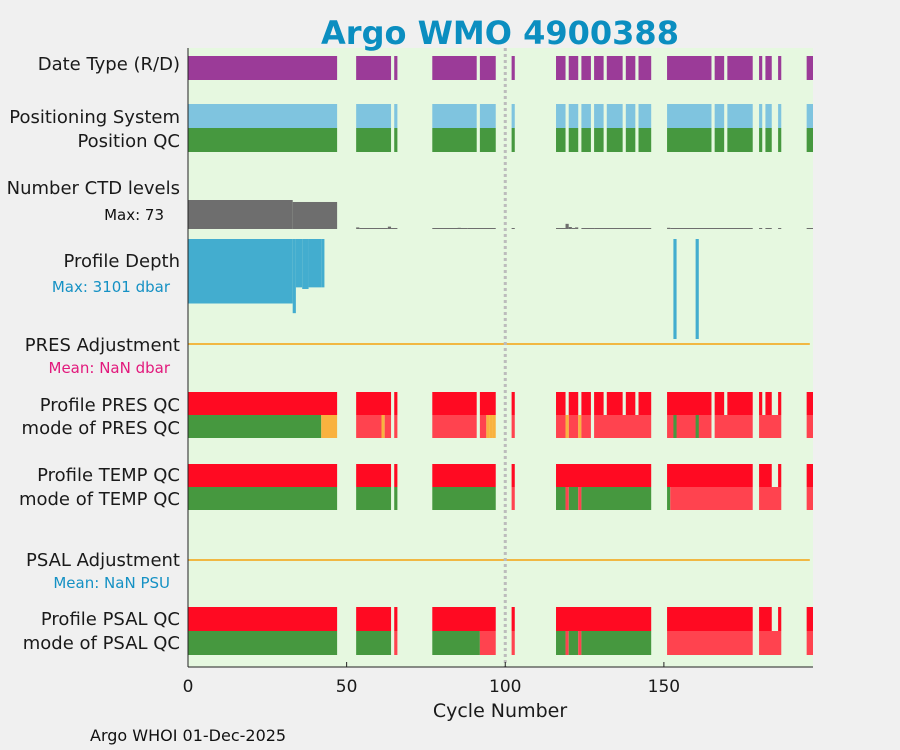 This screenshot has width=900, height=750. I want to click on label-depth-max: Max: 3101 dbar, so click(111, 287).